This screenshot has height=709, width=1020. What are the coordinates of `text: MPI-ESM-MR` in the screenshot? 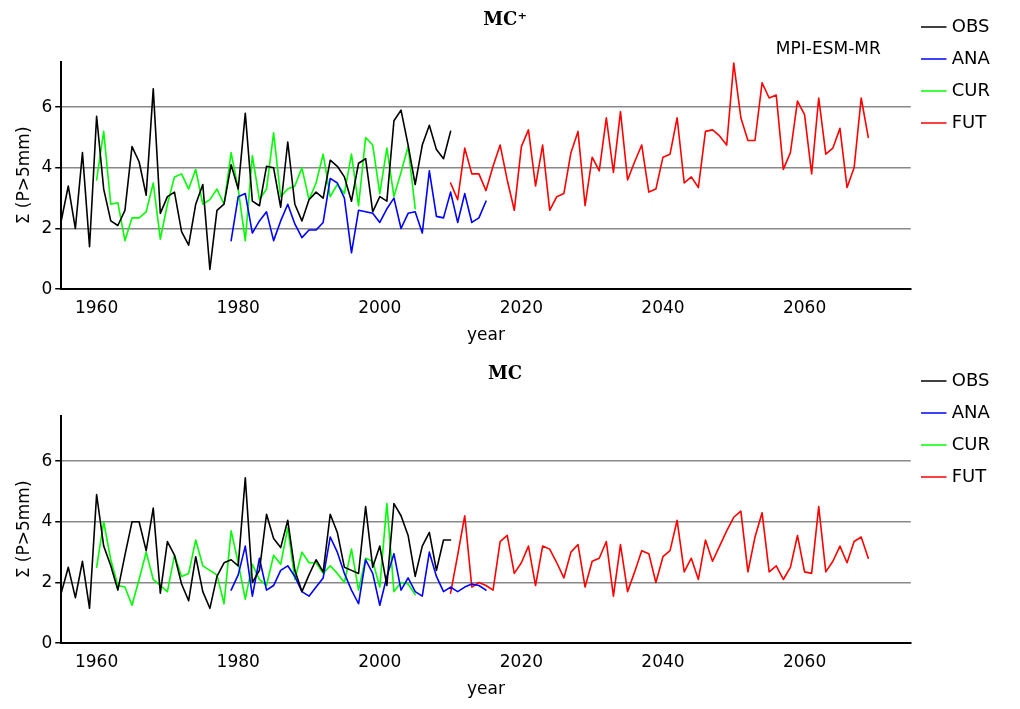 It's located at (828, 47).